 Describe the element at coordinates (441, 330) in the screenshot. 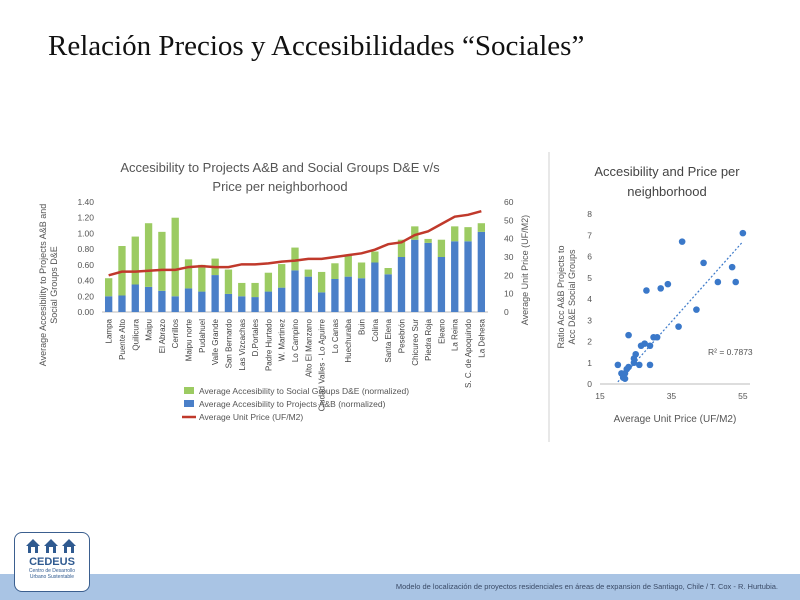

I see `category-label: Eleano` at that location.